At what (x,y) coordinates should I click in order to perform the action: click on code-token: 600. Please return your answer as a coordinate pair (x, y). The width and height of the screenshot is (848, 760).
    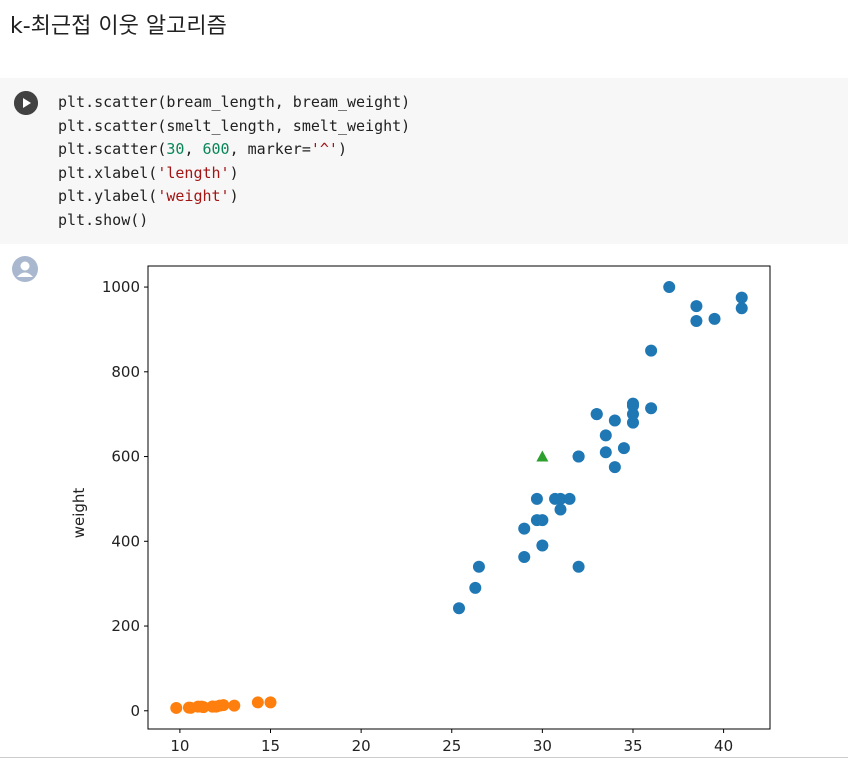
    Looking at the image, I should click on (216, 149).